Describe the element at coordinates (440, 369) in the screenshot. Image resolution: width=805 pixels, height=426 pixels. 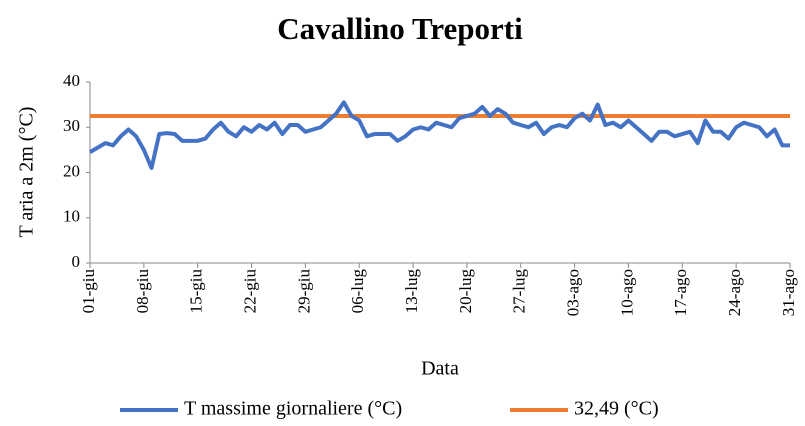
I see `x-axis-label: Data` at that location.